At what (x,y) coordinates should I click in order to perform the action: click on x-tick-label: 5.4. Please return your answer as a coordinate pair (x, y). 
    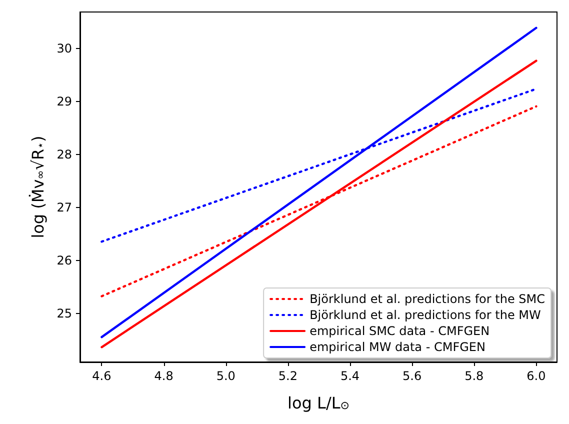
    Looking at the image, I should click on (350, 376).